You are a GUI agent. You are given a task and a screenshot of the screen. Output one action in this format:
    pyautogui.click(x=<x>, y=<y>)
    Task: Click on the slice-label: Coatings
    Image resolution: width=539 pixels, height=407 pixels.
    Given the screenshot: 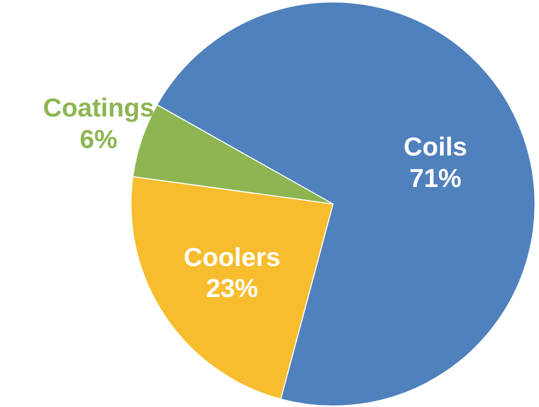 What is the action you would take?
    pyautogui.click(x=98, y=107)
    